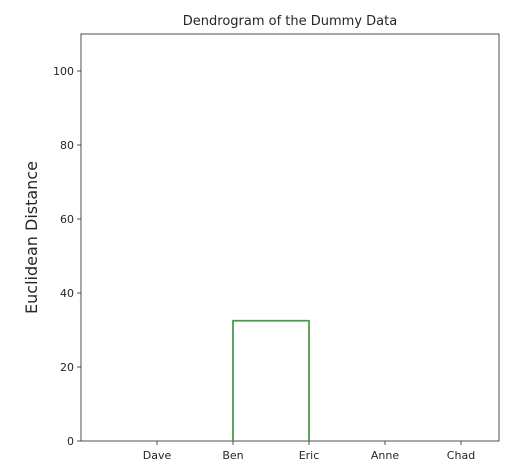  I want to click on leaf-label: Ben, so click(232, 455).